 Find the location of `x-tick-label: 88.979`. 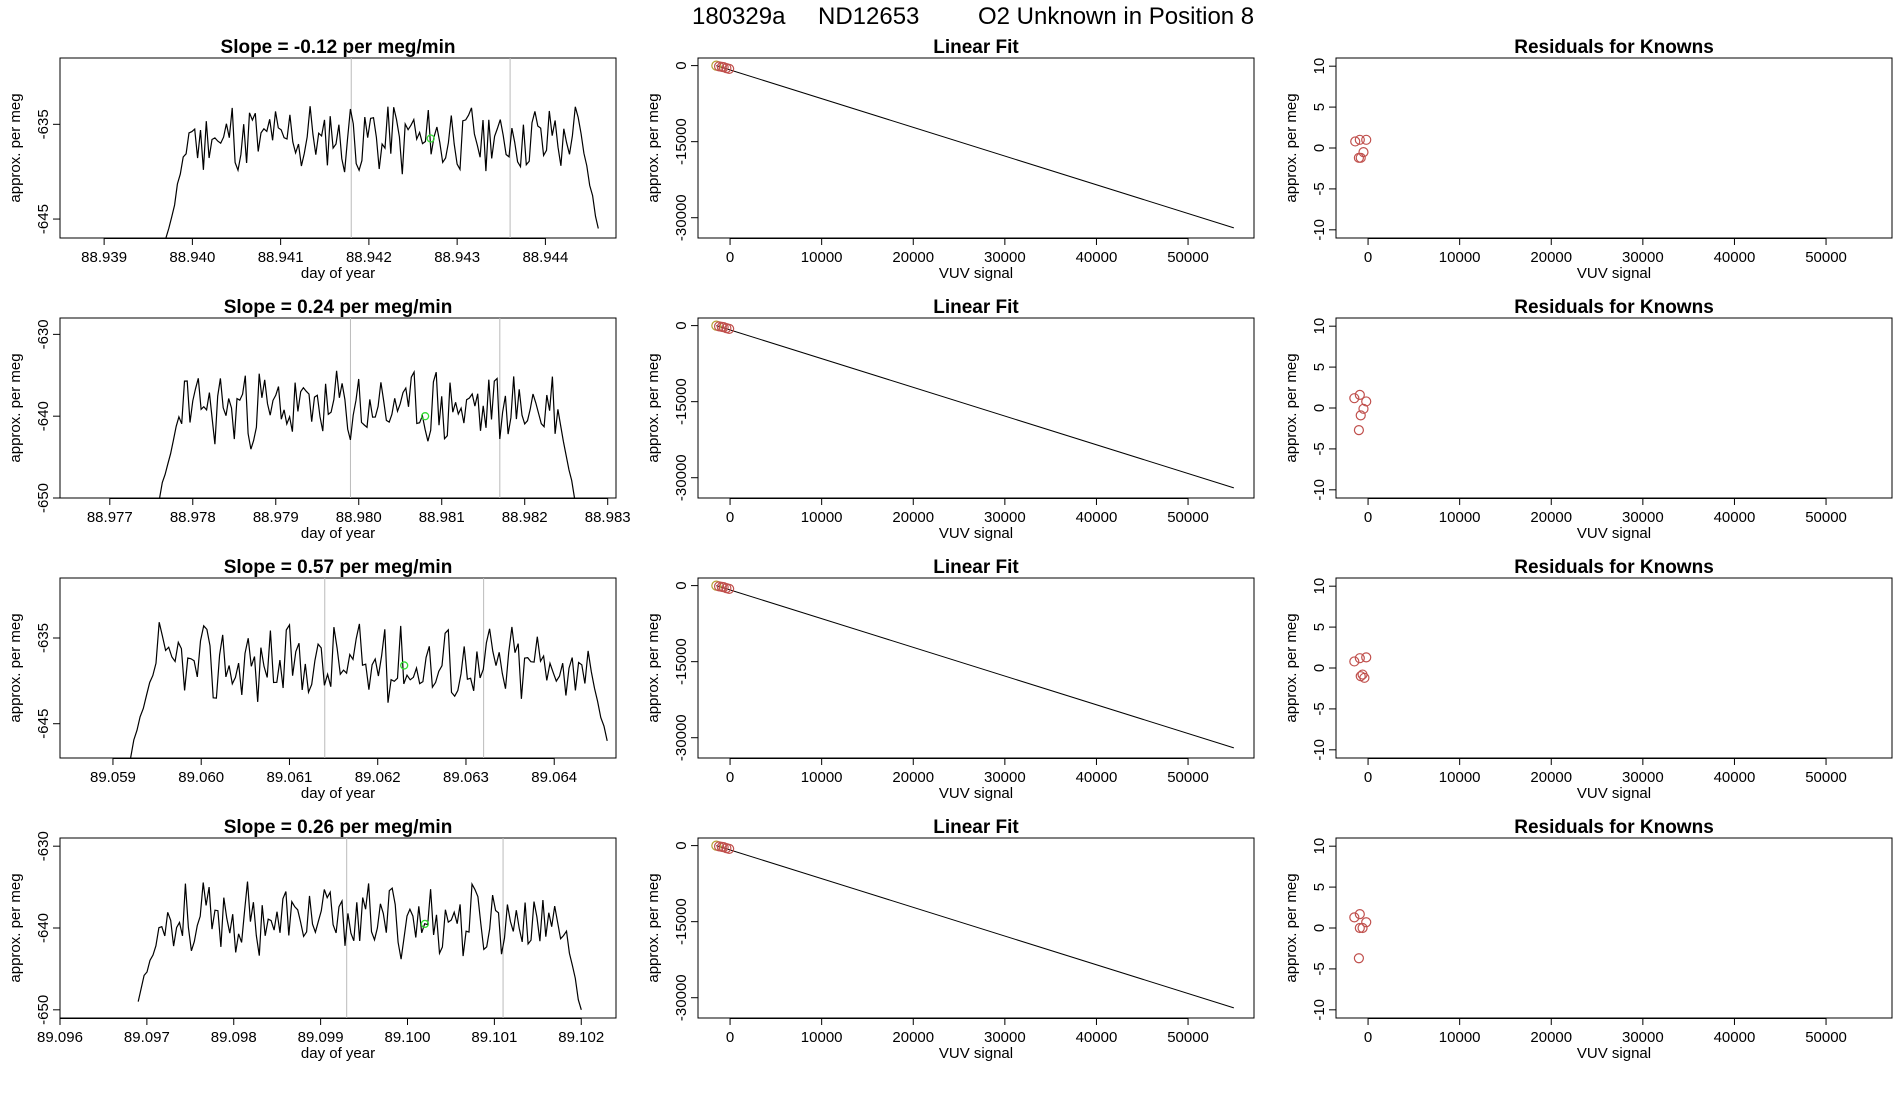

x-tick-label: 88.979 is located at coordinates (276, 517).